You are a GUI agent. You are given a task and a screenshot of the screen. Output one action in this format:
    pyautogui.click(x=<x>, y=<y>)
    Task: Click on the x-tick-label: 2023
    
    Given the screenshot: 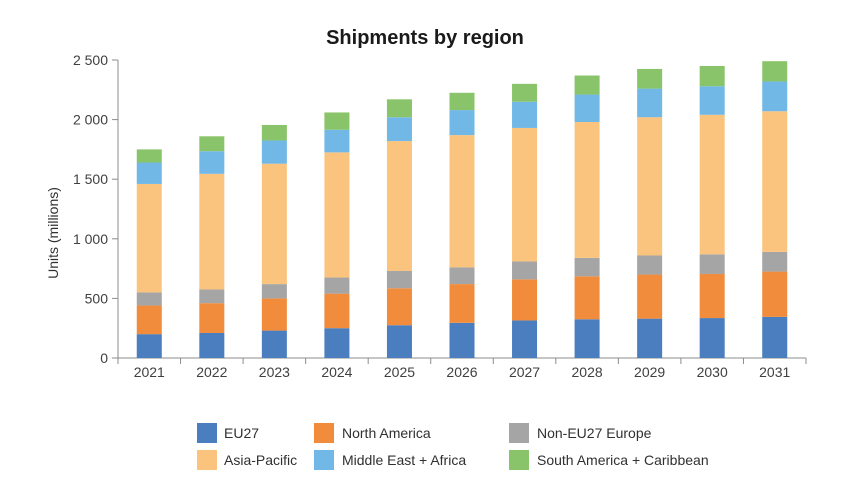 What is the action you would take?
    pyautogui.click(x=274, y=372)
    